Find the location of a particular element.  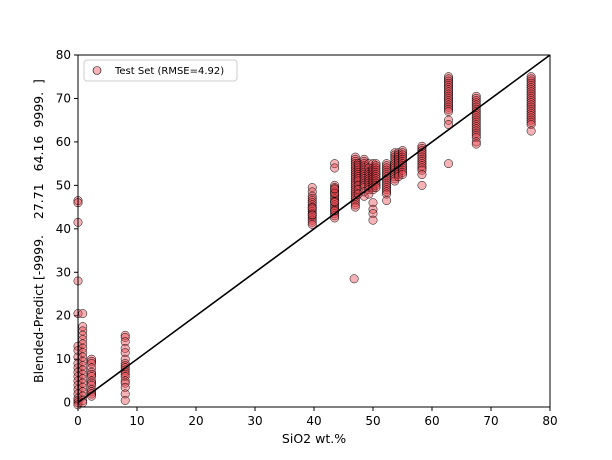

x-tick-label: 40 is located at coordinates (313, 421).